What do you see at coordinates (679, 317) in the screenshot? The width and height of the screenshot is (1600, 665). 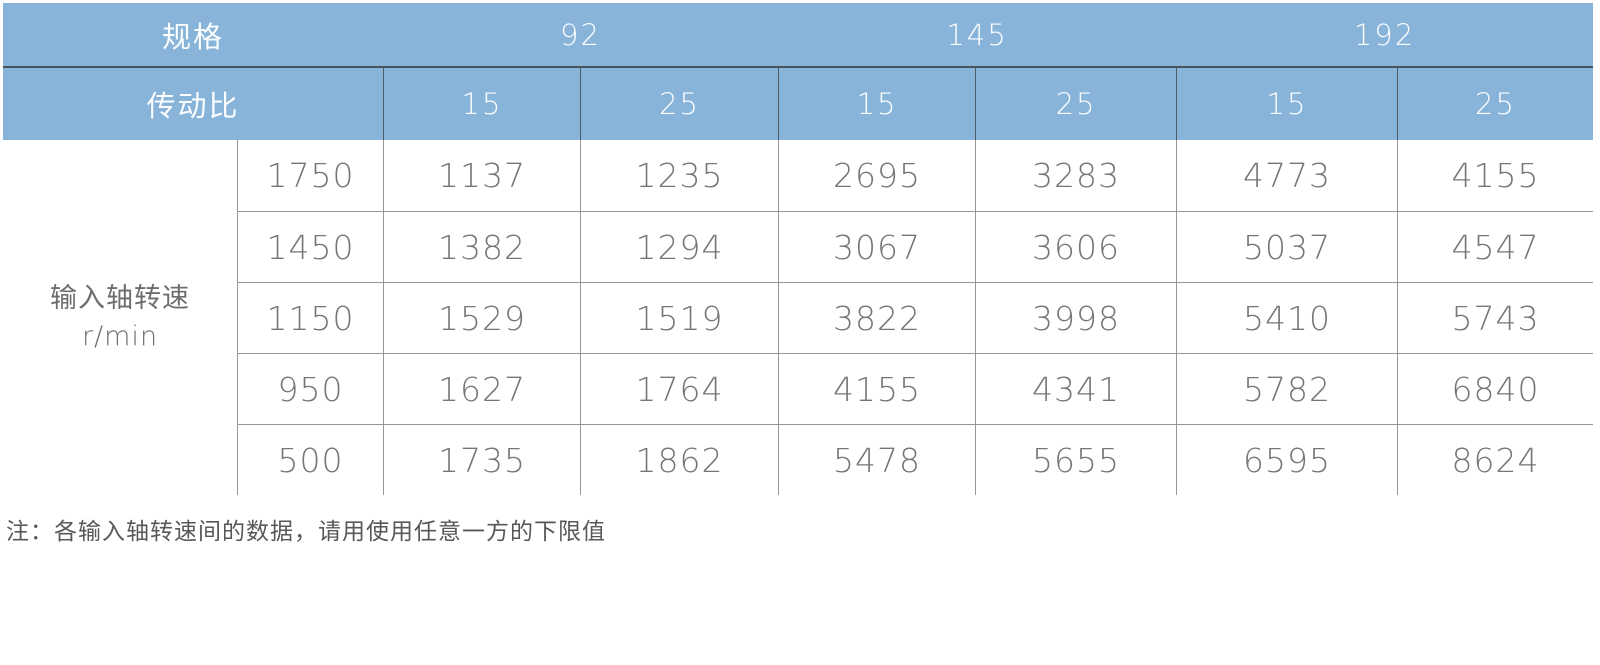 I see `value-cell: 1519` at bounding box center [679, 317].